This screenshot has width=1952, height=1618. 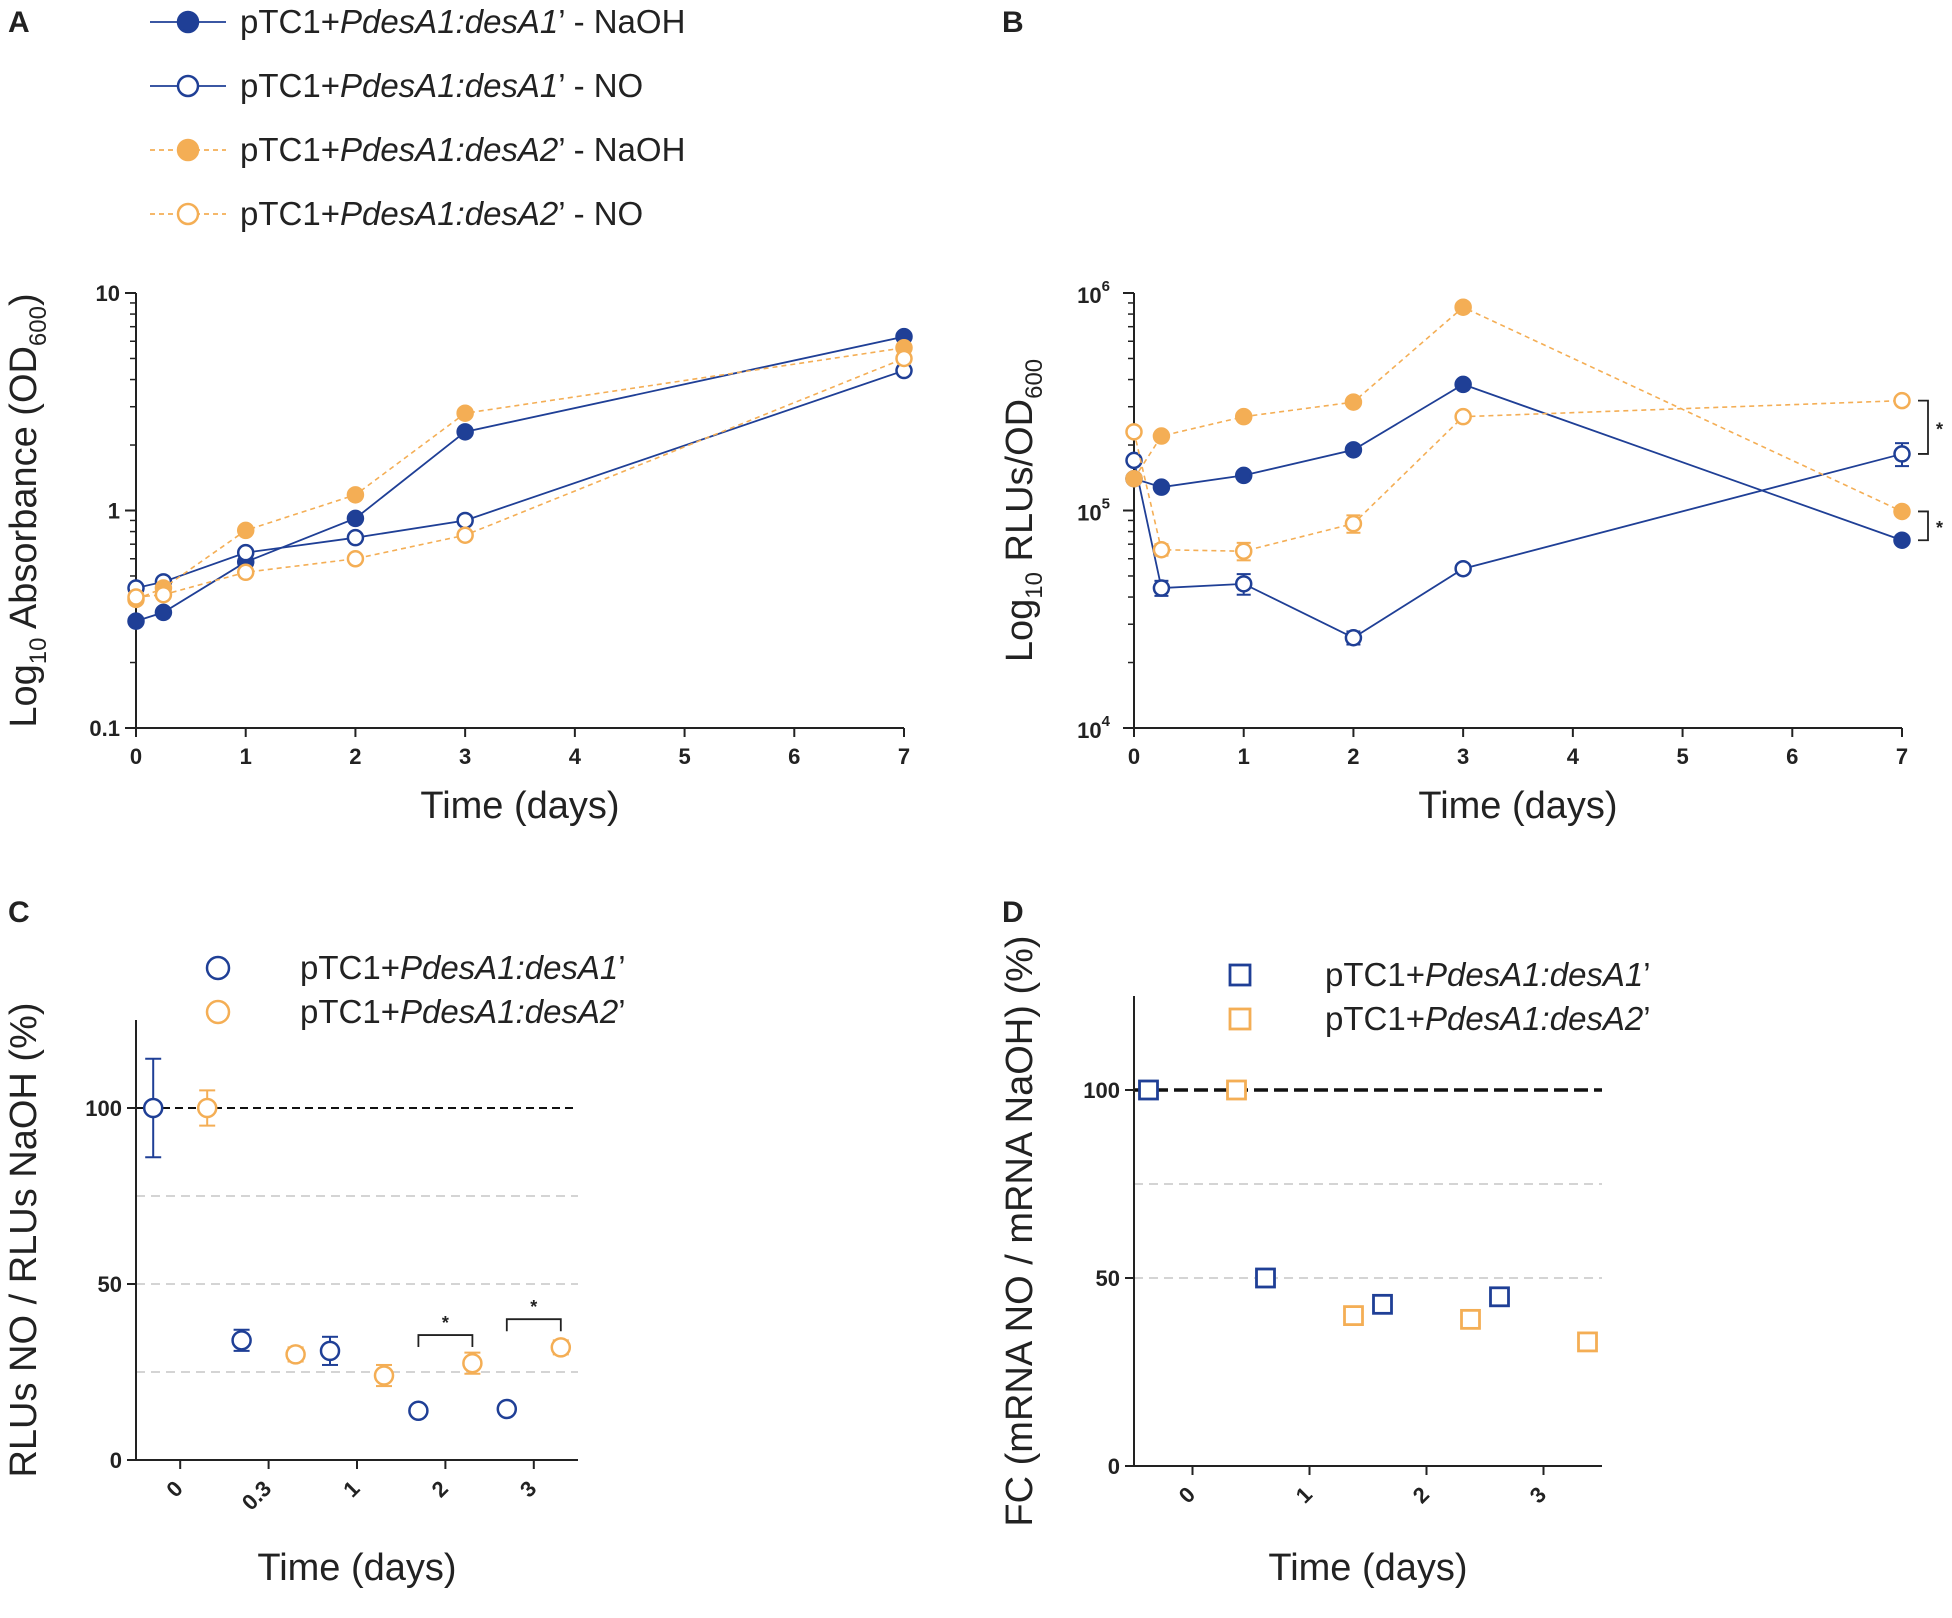 What do you see at coordinates (24, 1239) in the screenshot?
I see `panel-c-y-axis-title: RLUs NO / RLUs NaOH (%)` at bounding box center [24, 1239].